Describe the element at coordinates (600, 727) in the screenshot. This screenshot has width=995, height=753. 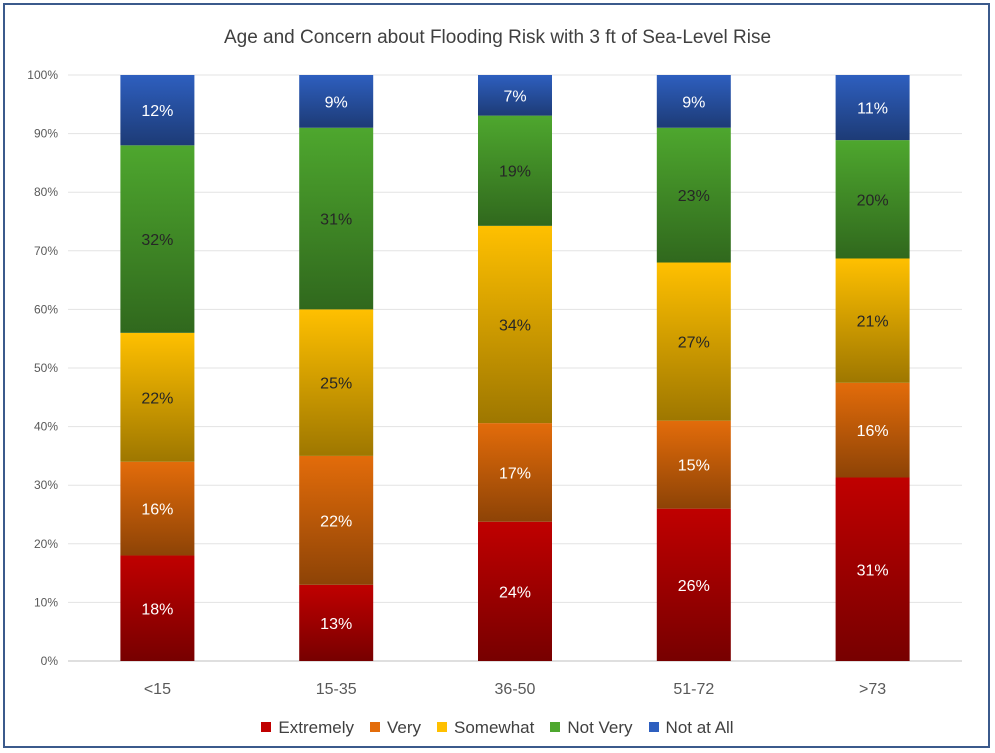
I see `legend-label: Not Very` at that location.